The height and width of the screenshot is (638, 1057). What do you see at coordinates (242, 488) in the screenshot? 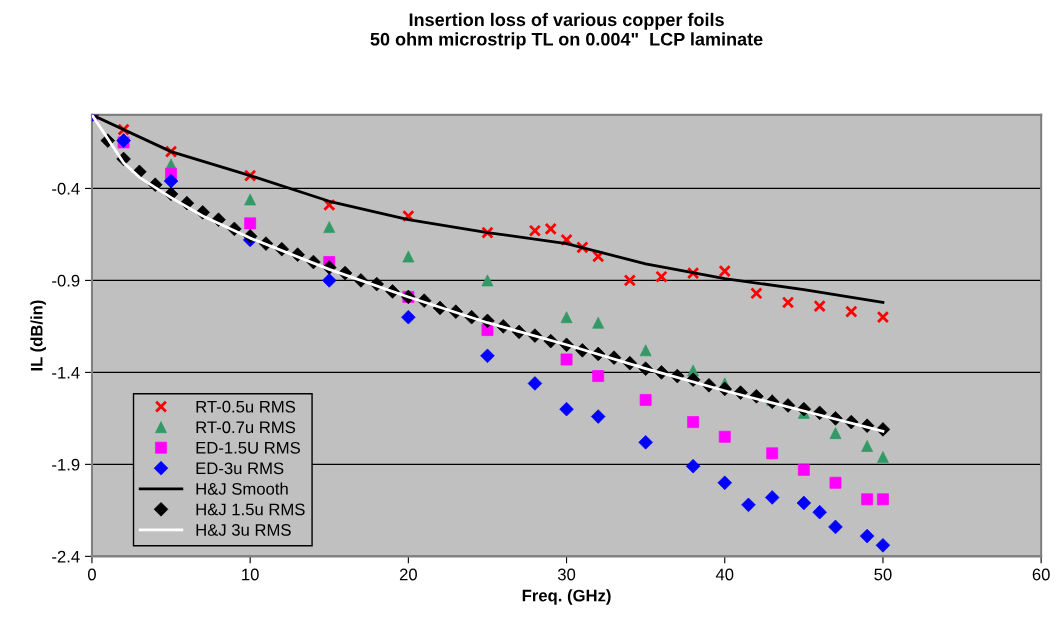
I see `legend-label: H&J Smooth` at bounding box center [242, 488].